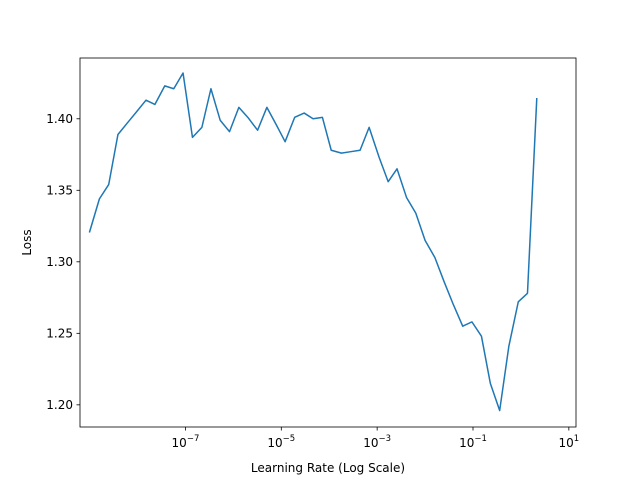 This screenshot has width=640, height=480. What do you see at coordinates (59, 119) in the screenshot?
I see `y-tick-label: 1.40` at bounding box center [59, 119].